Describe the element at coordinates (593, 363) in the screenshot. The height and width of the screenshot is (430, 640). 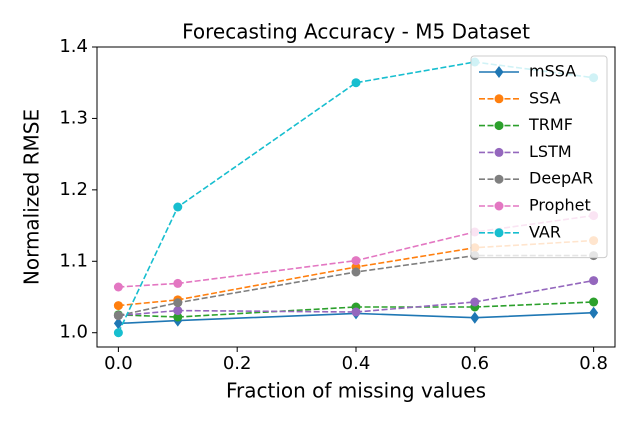
I see `x-tick-label: 0.8` at that location.